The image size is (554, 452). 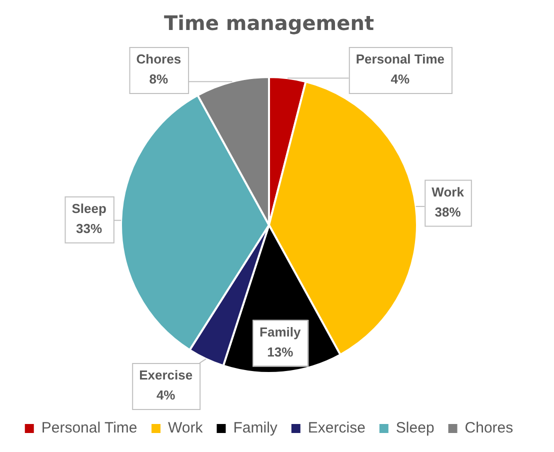 I want to click on slice-label: Exercise, so click(x=166, y=375).